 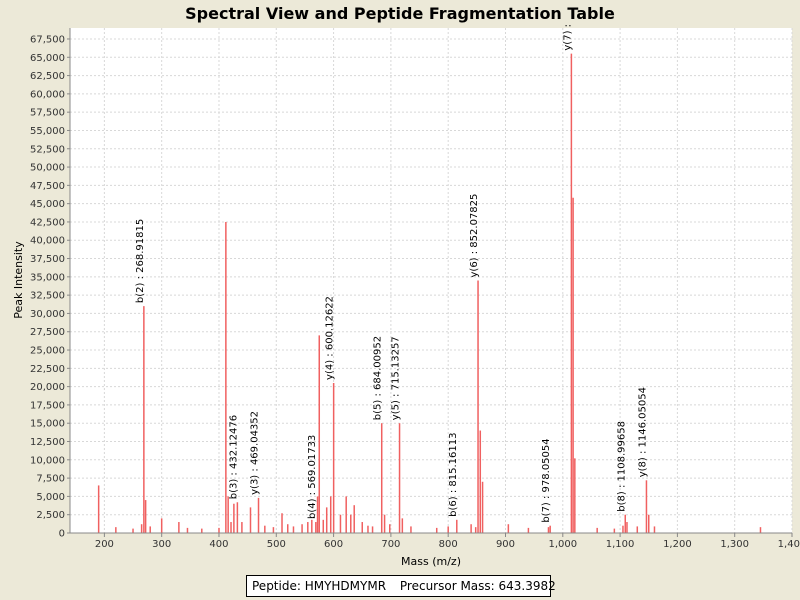 I want to click on y-tick-label: 15,000, so click(x=47, y=424).